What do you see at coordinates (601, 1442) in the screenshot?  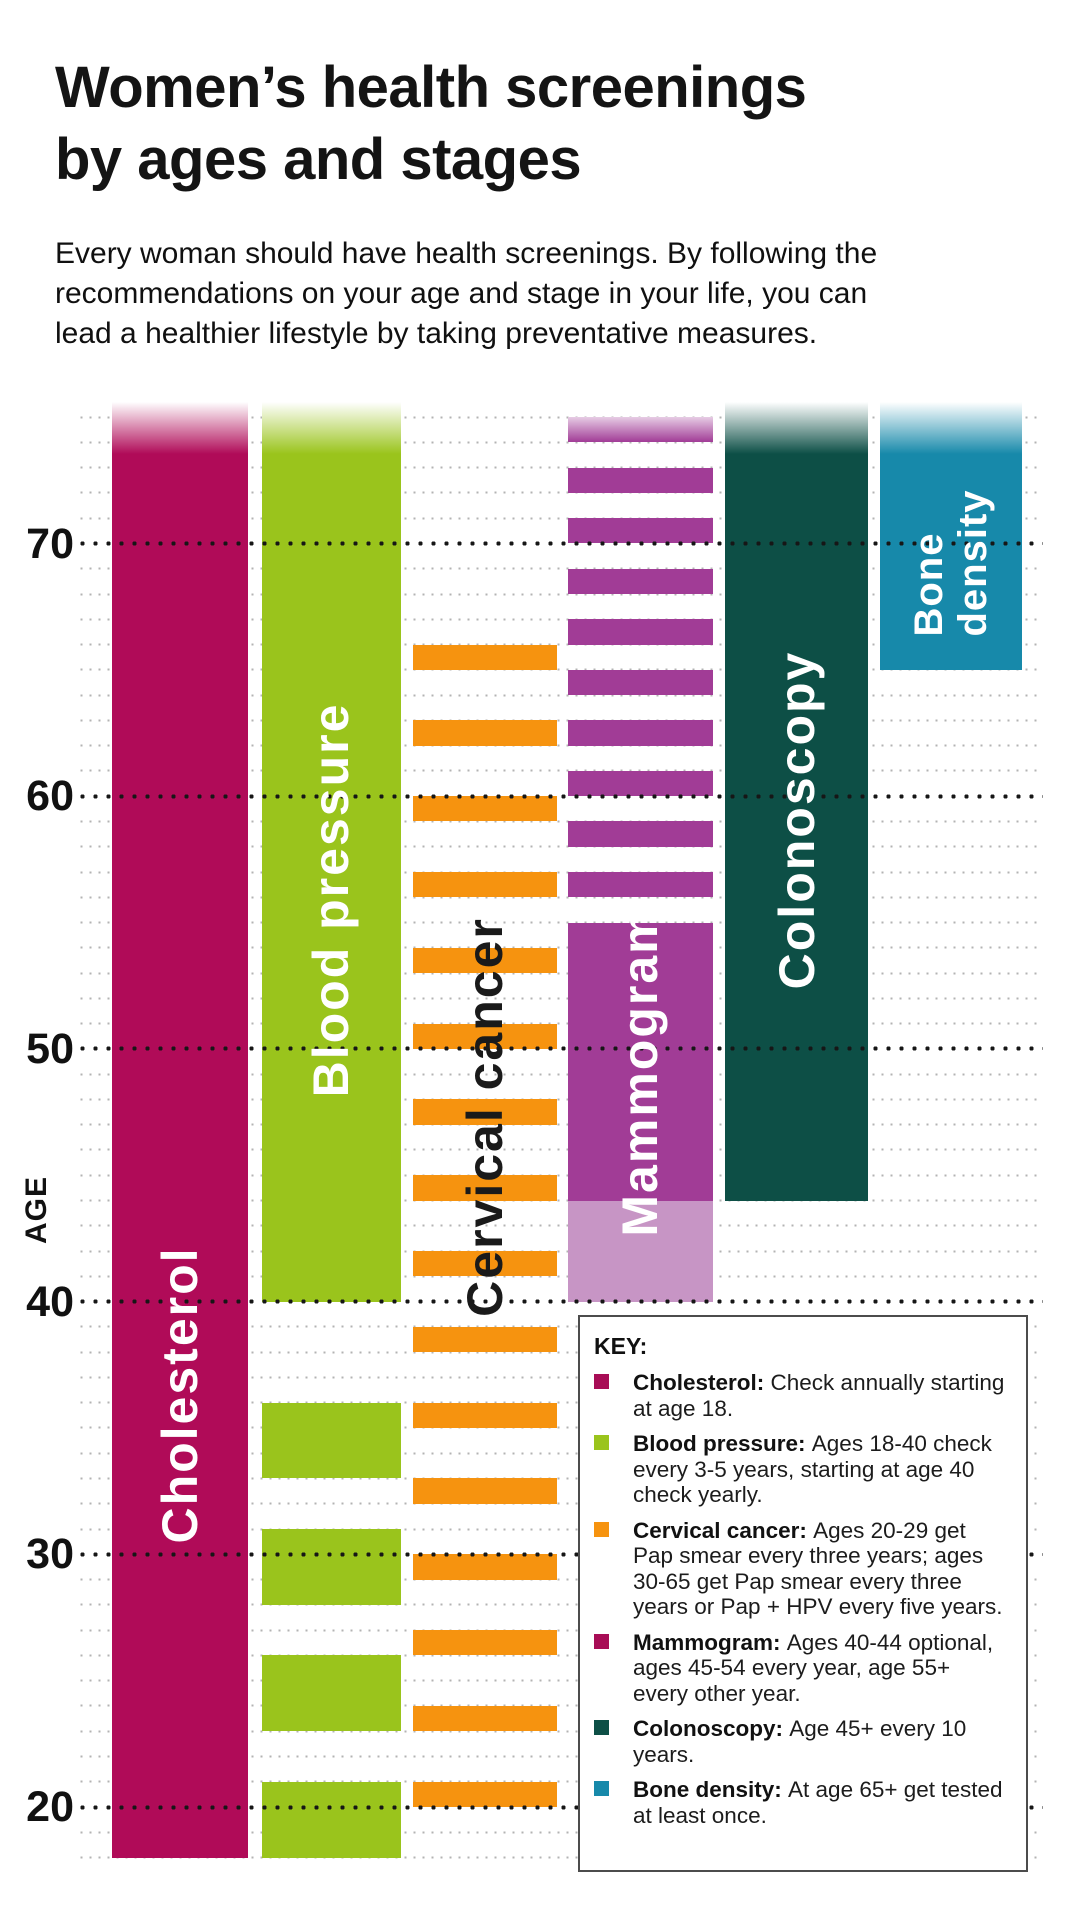 I see `blood-pressure--key-square-icon` at bounding box center [601, 1442].